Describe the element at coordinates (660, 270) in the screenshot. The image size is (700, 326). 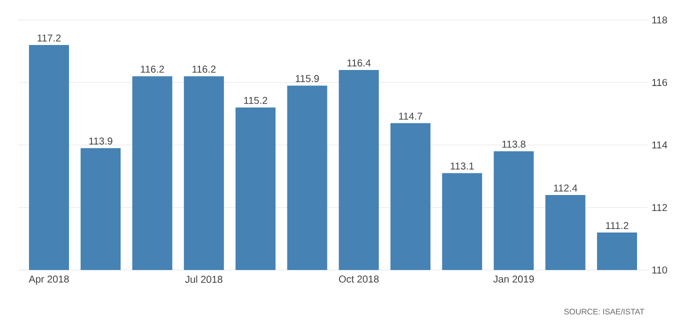
I see `y-tick-label: 110` at that location.